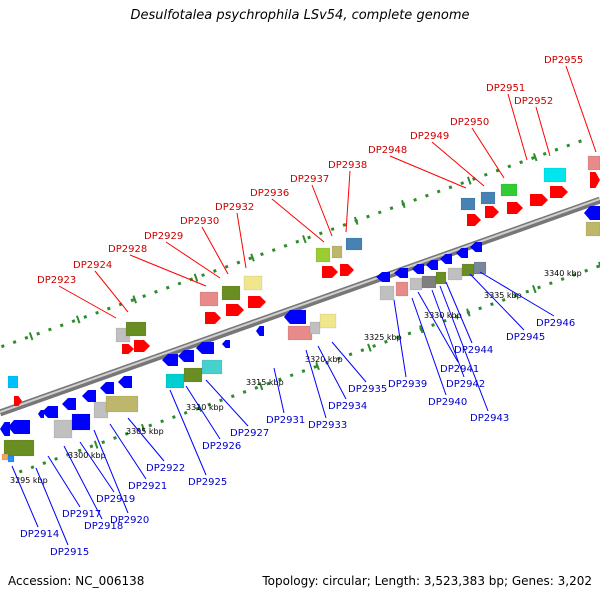 The height and width of the screenshot is (600, 600). I want to click on forward-gene-label: DP2950, so click(469, 122).